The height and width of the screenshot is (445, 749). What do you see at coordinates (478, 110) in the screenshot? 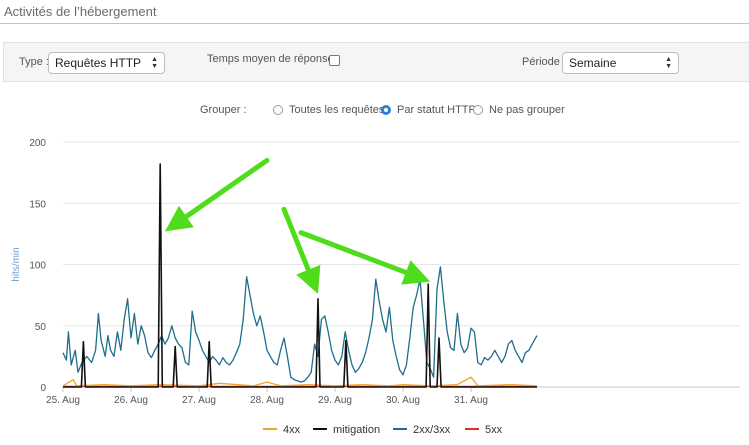
I see `radio-no-grouping` at bounding box center [478, 110].